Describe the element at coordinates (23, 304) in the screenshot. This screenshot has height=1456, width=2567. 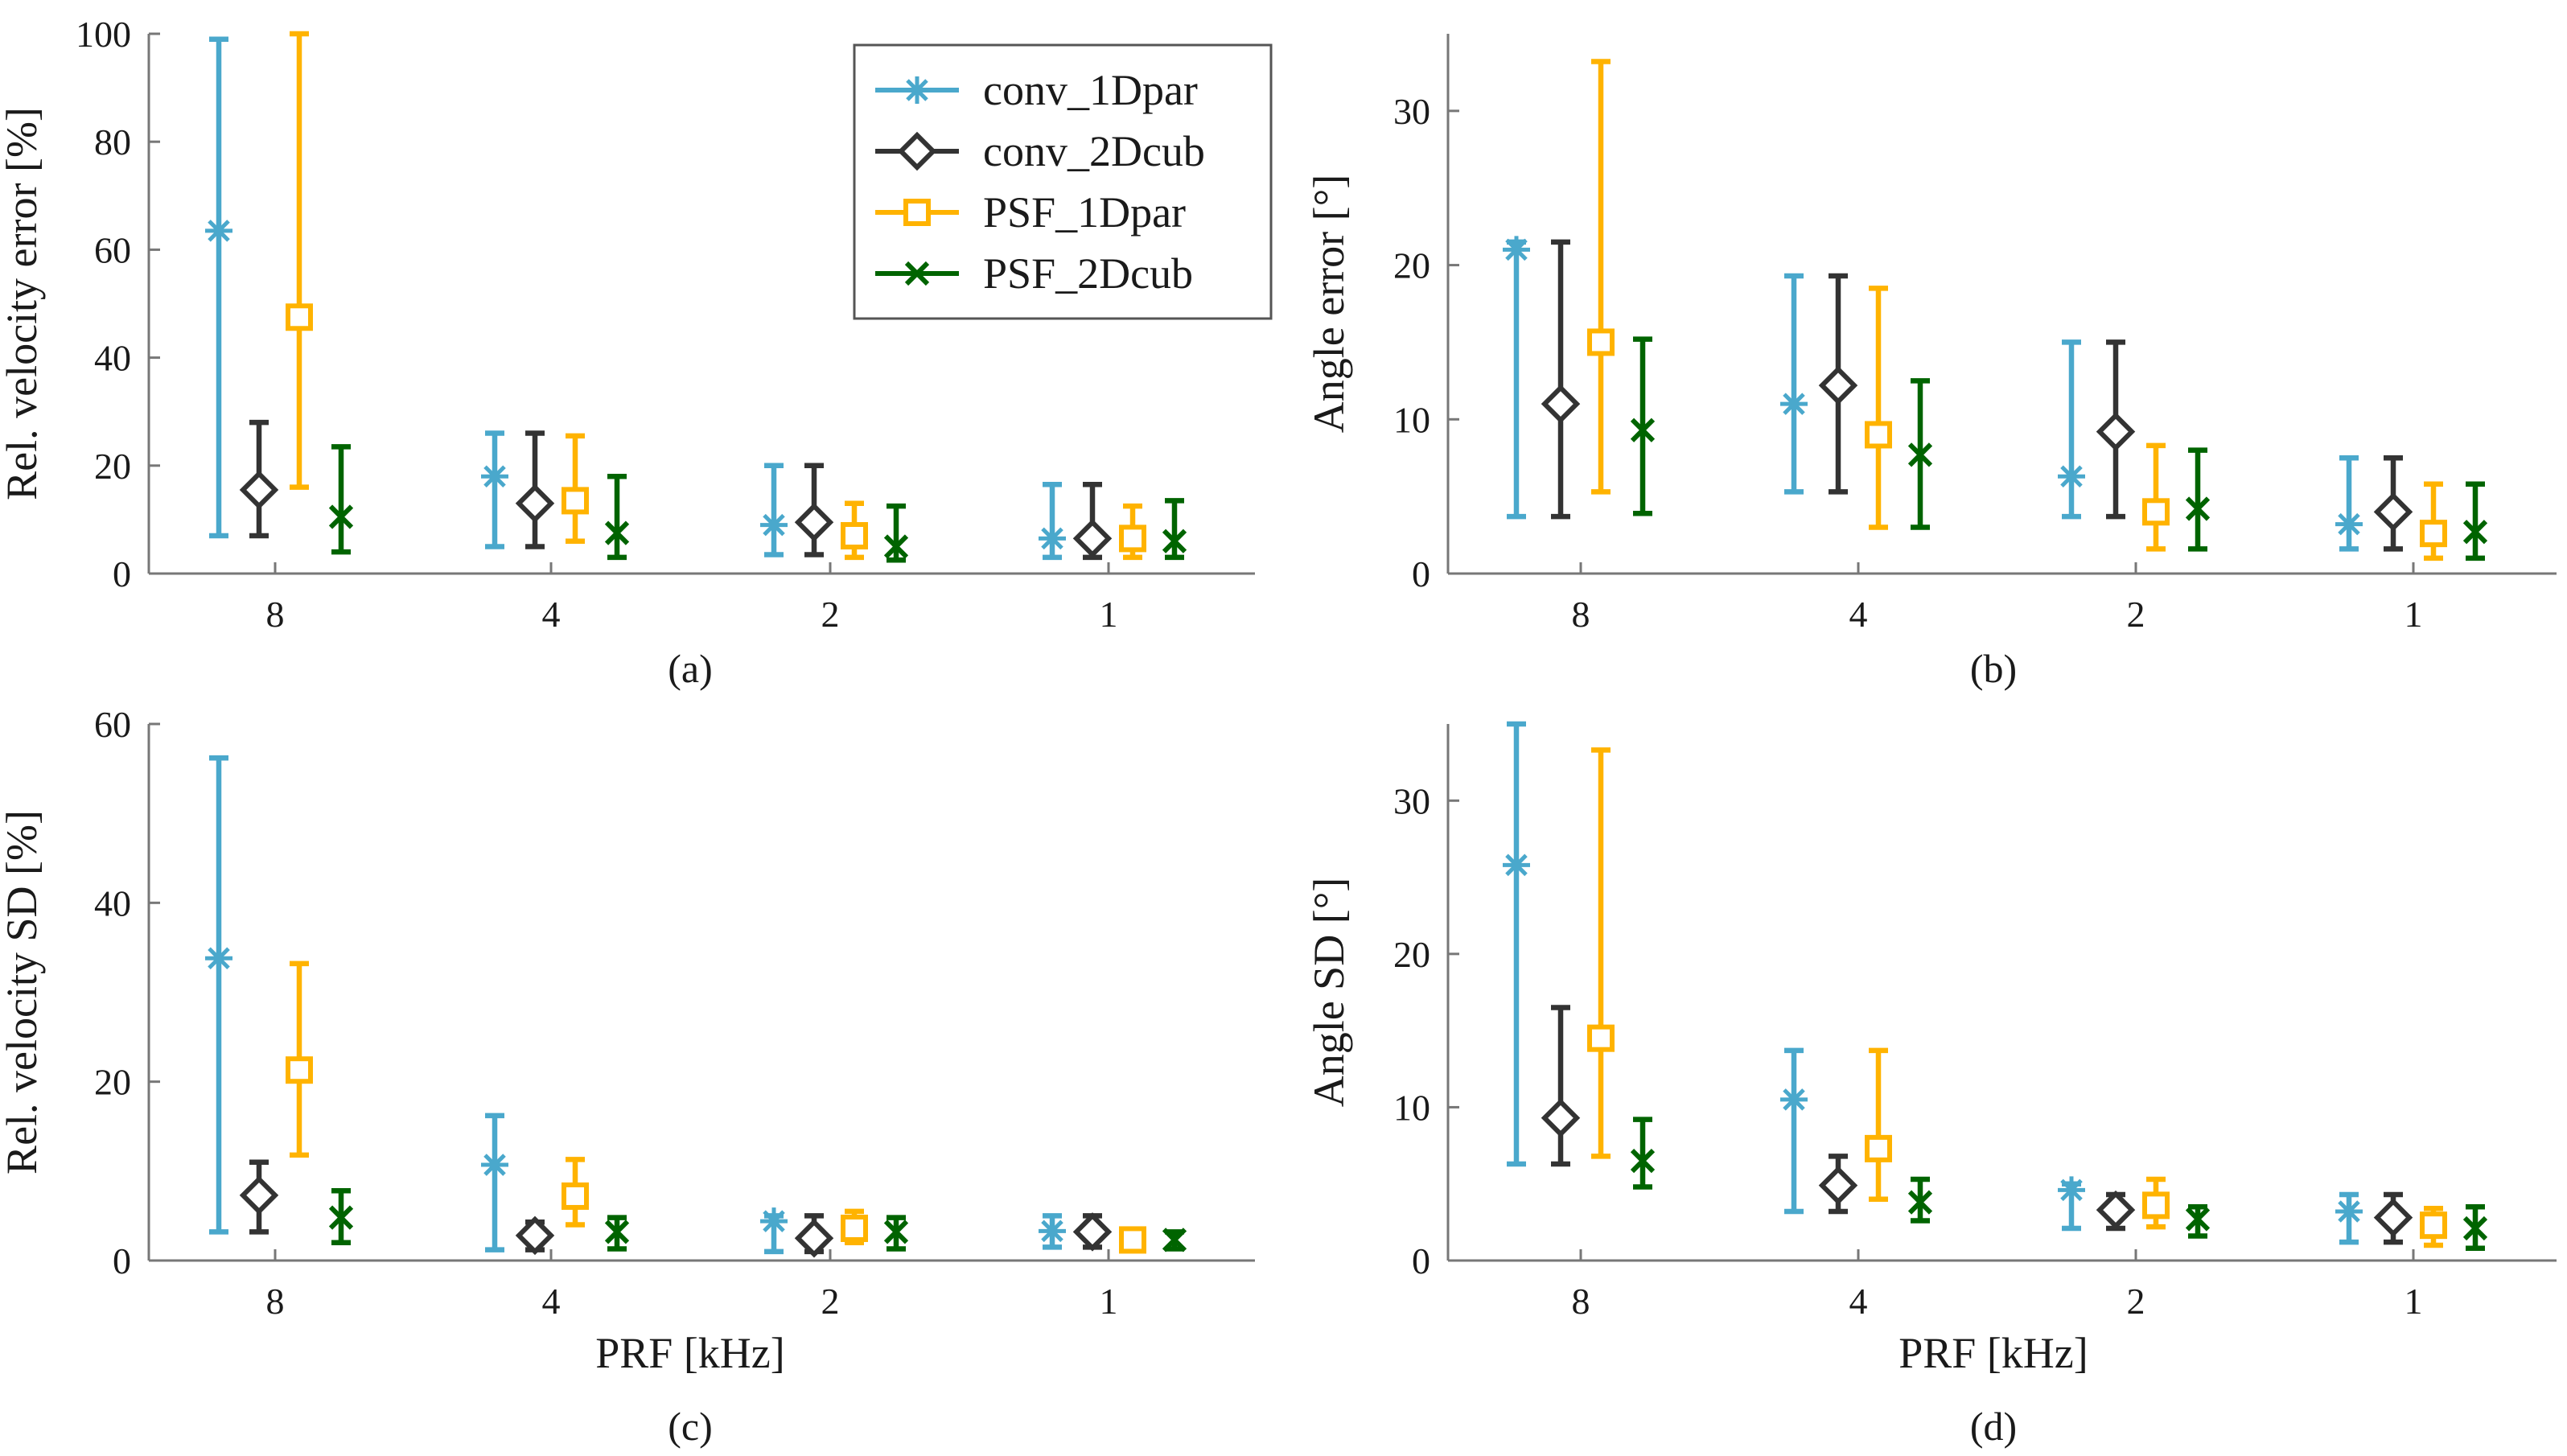
I see `y-axis-label-a: Rel. velocity error [%]` at that location.